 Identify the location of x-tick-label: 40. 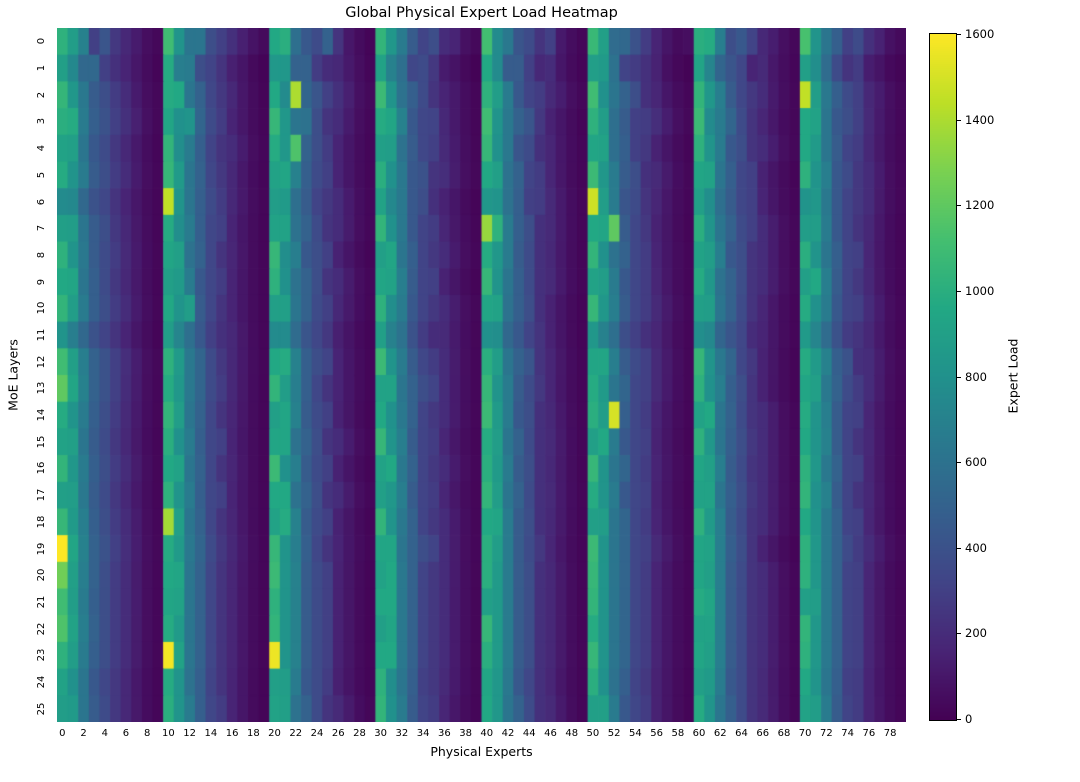
(487, 733).